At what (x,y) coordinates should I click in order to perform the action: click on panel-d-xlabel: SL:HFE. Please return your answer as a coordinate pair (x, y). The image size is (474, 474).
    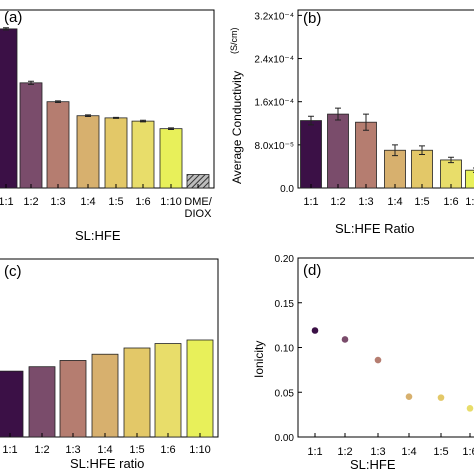
    Looking at the image, I should click on (373, 464).